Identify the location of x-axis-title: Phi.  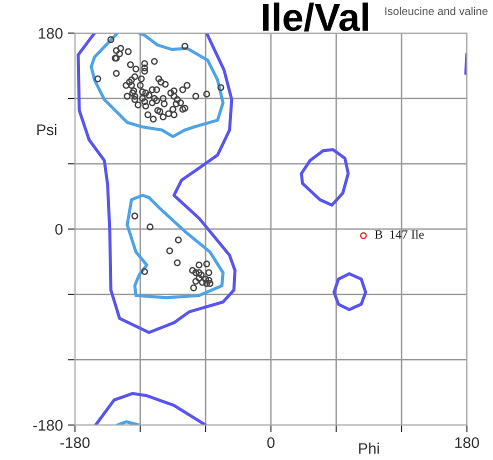
(369, 448).